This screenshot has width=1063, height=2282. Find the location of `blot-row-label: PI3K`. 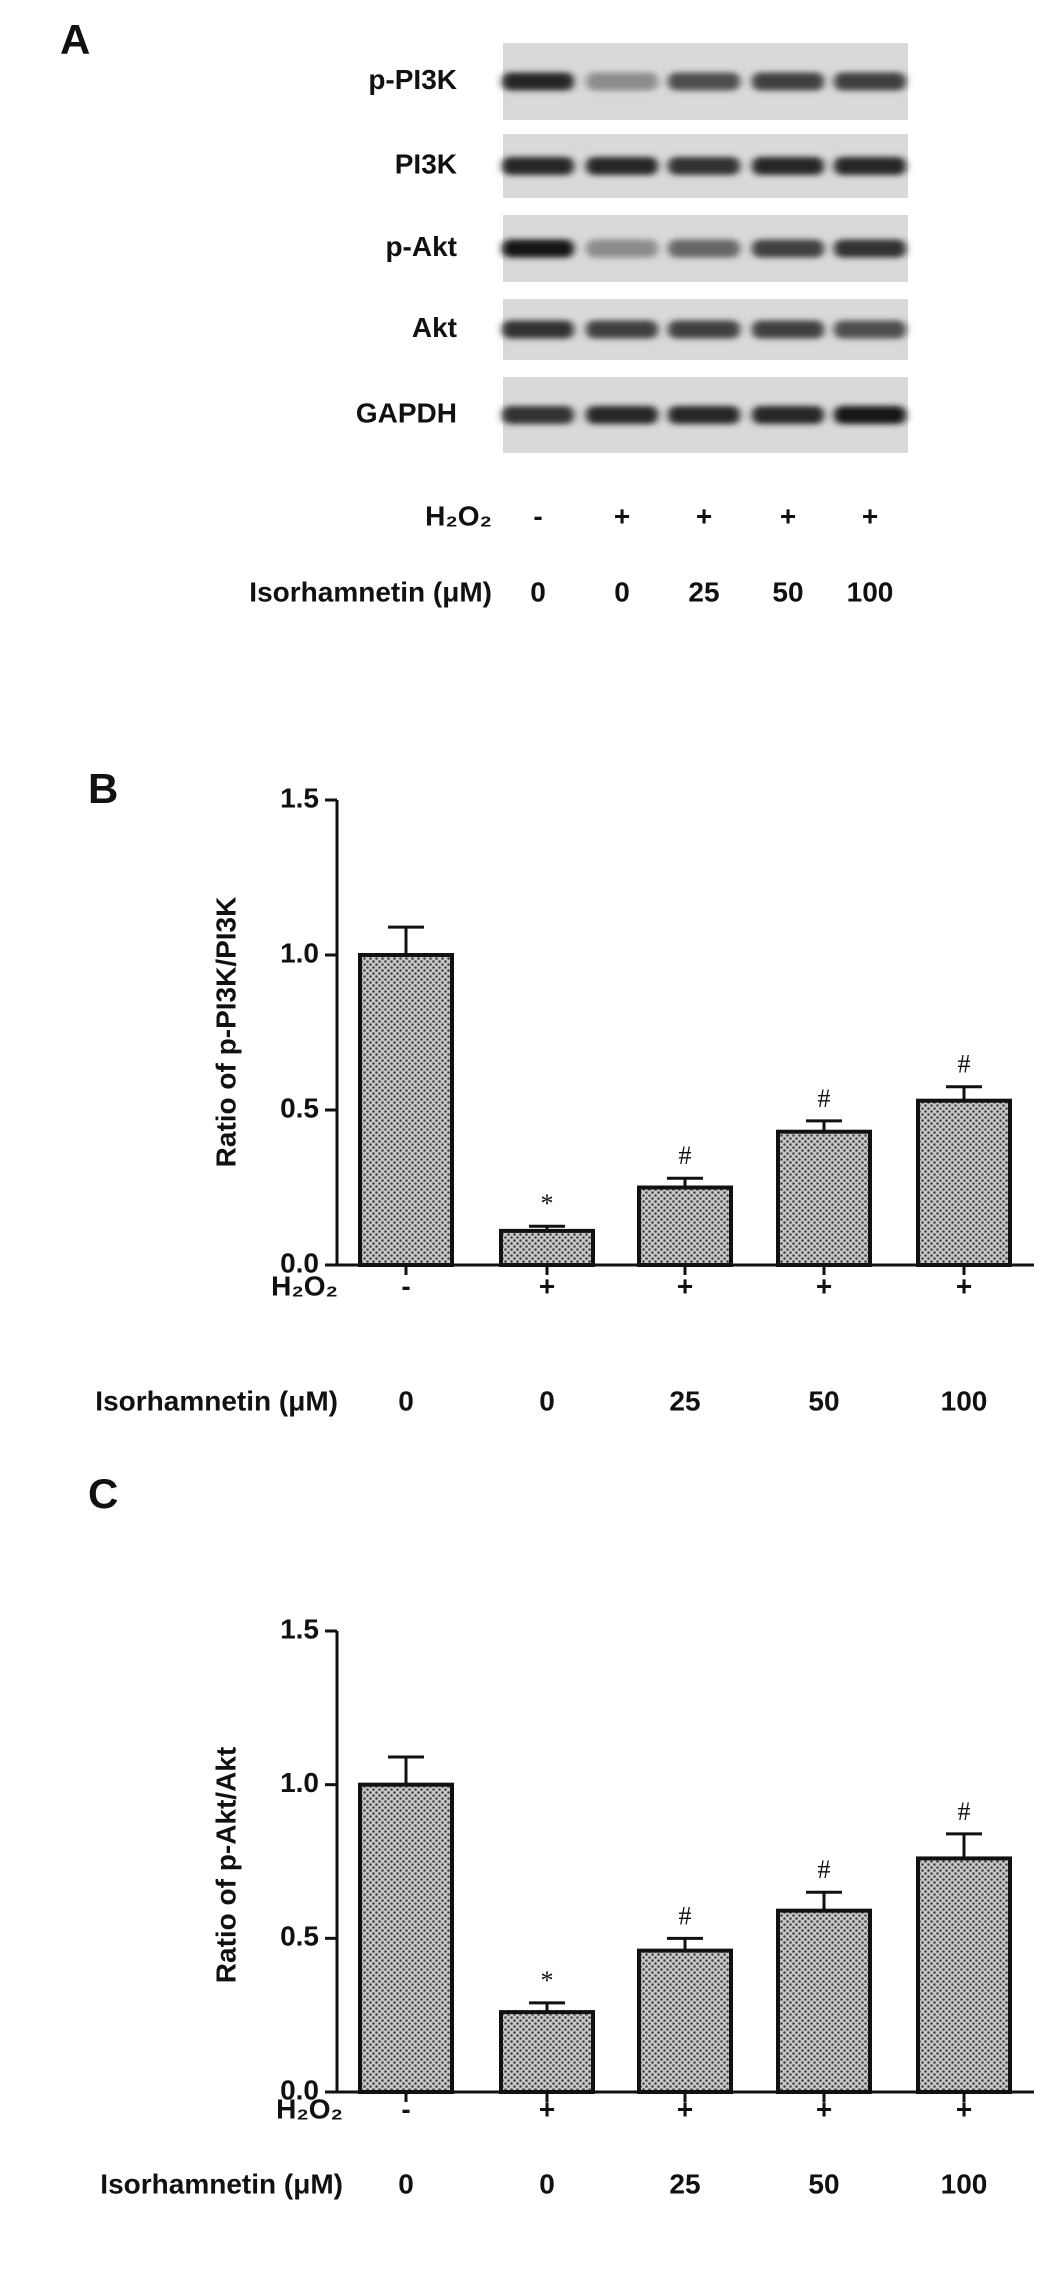

blot-row-label: PI3K is located at coordinates (426, 163).